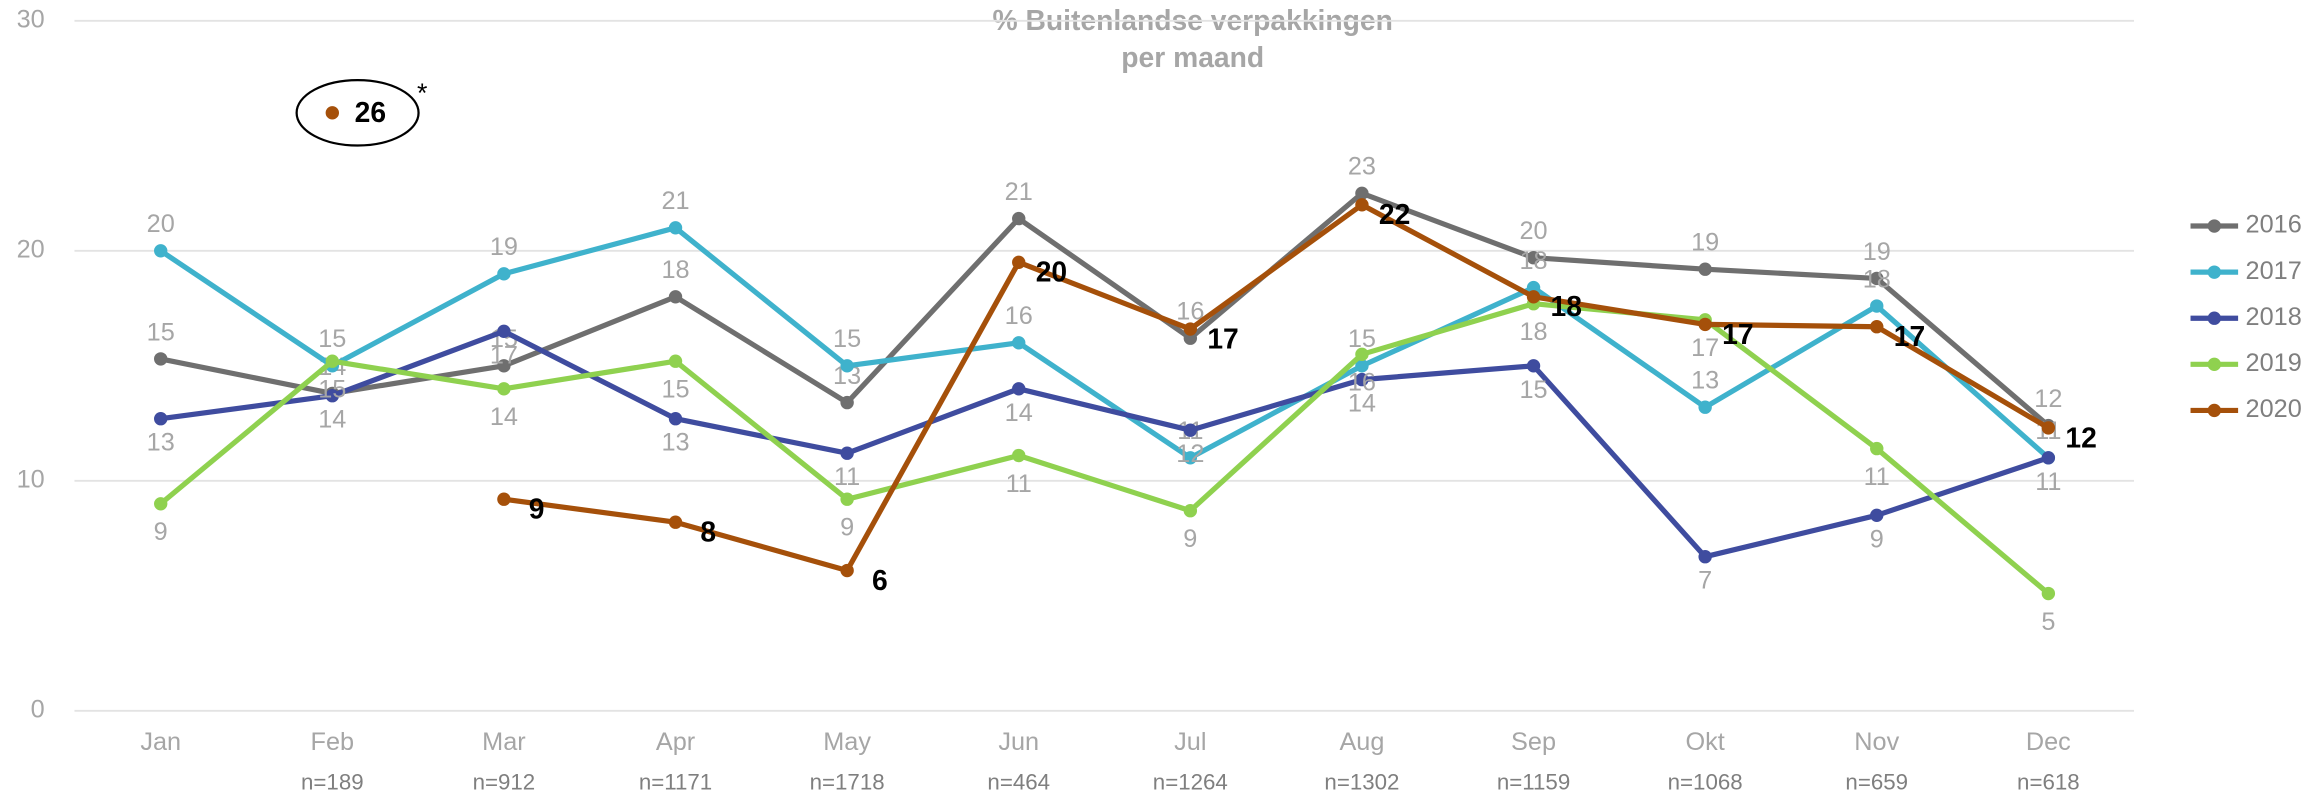 This screenshot has height=792, width=2320. I want to click on sample-size: n=1068, so click(1705, 781).